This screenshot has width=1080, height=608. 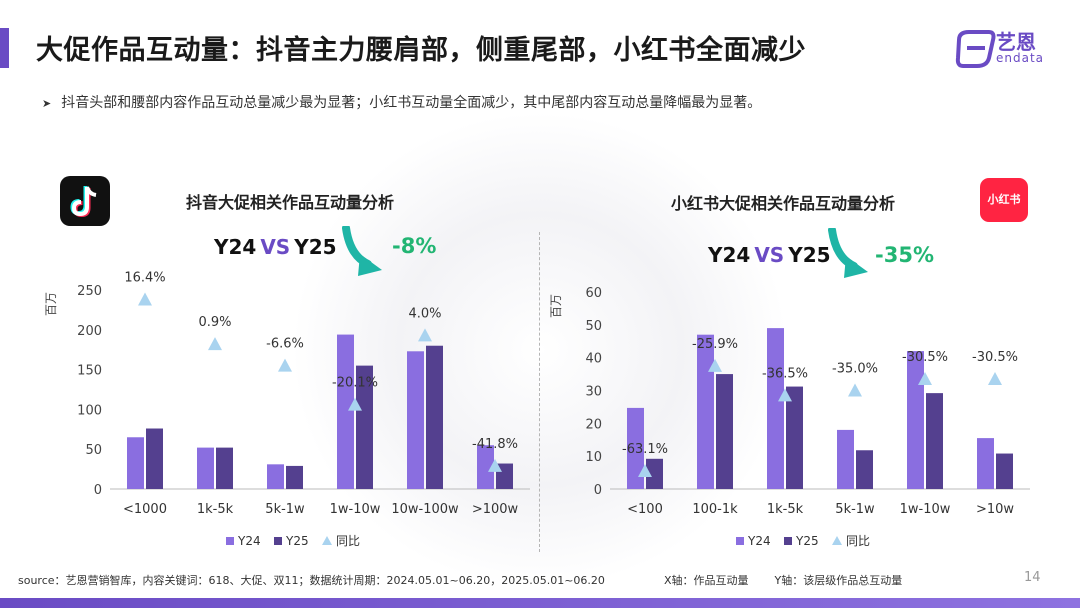 What do you see at coordinates (85, 201) in the screenshot?
I see `tiktok-logo-icon` at bounding box center [85, 201].